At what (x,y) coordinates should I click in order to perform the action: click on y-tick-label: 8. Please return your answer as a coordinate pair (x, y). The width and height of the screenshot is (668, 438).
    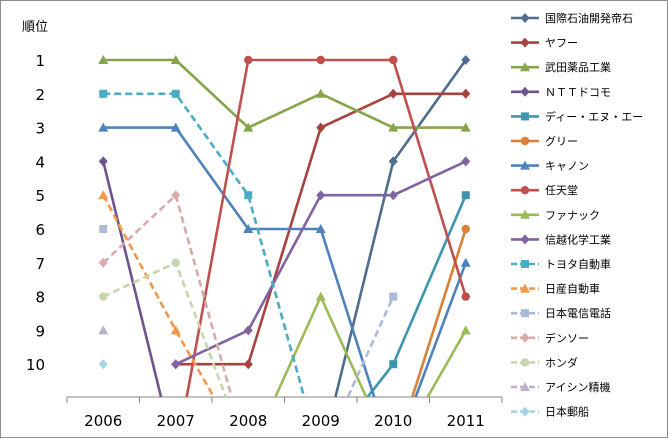
    Looking at the image, I should click on (40, 298).